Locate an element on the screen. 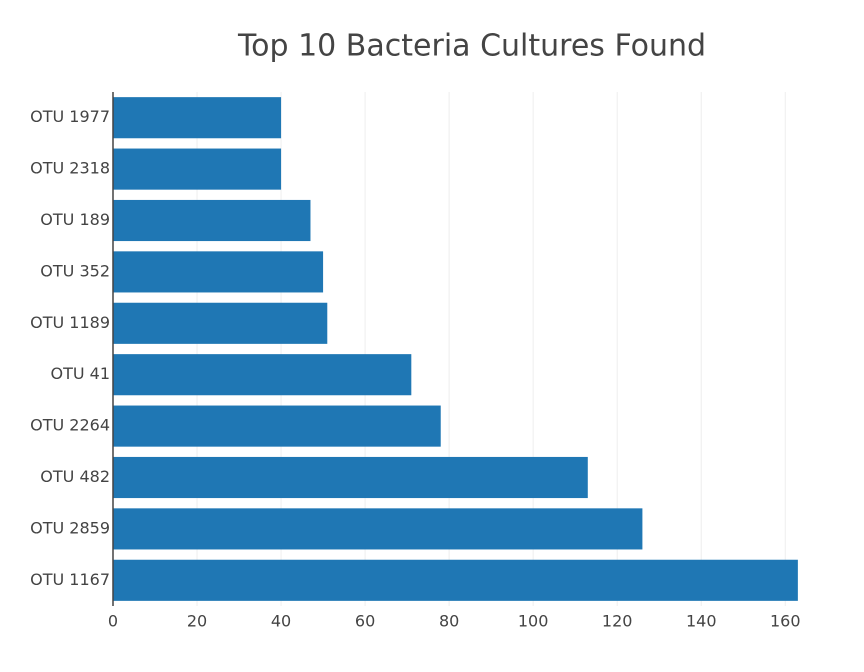 The width and height of the screenshot is (864, 672). x-tick-label: 140 is located at coordinates (701, 621).